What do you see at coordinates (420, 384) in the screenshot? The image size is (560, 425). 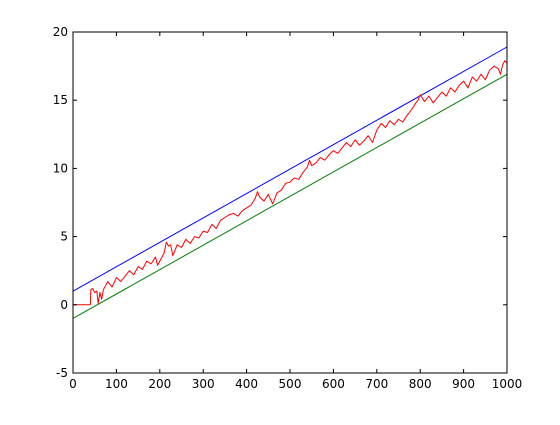 I see `x-tick-label: 800` at bounding box center [420, 384].